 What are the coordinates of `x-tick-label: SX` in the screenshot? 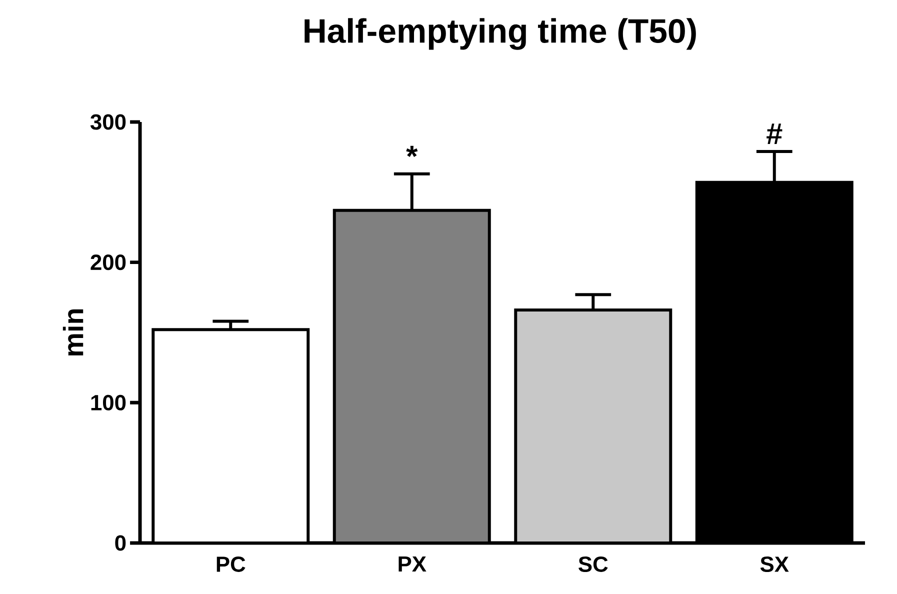 It's located at (774, 564).